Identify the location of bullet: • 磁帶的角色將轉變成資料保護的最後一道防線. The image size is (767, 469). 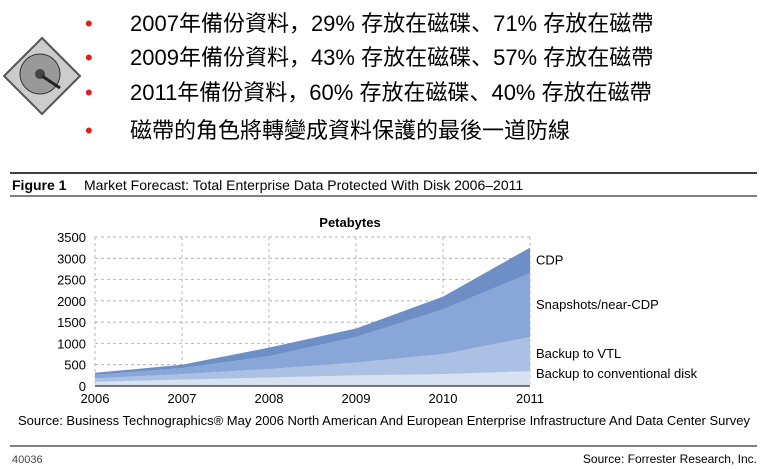
(328, 130).